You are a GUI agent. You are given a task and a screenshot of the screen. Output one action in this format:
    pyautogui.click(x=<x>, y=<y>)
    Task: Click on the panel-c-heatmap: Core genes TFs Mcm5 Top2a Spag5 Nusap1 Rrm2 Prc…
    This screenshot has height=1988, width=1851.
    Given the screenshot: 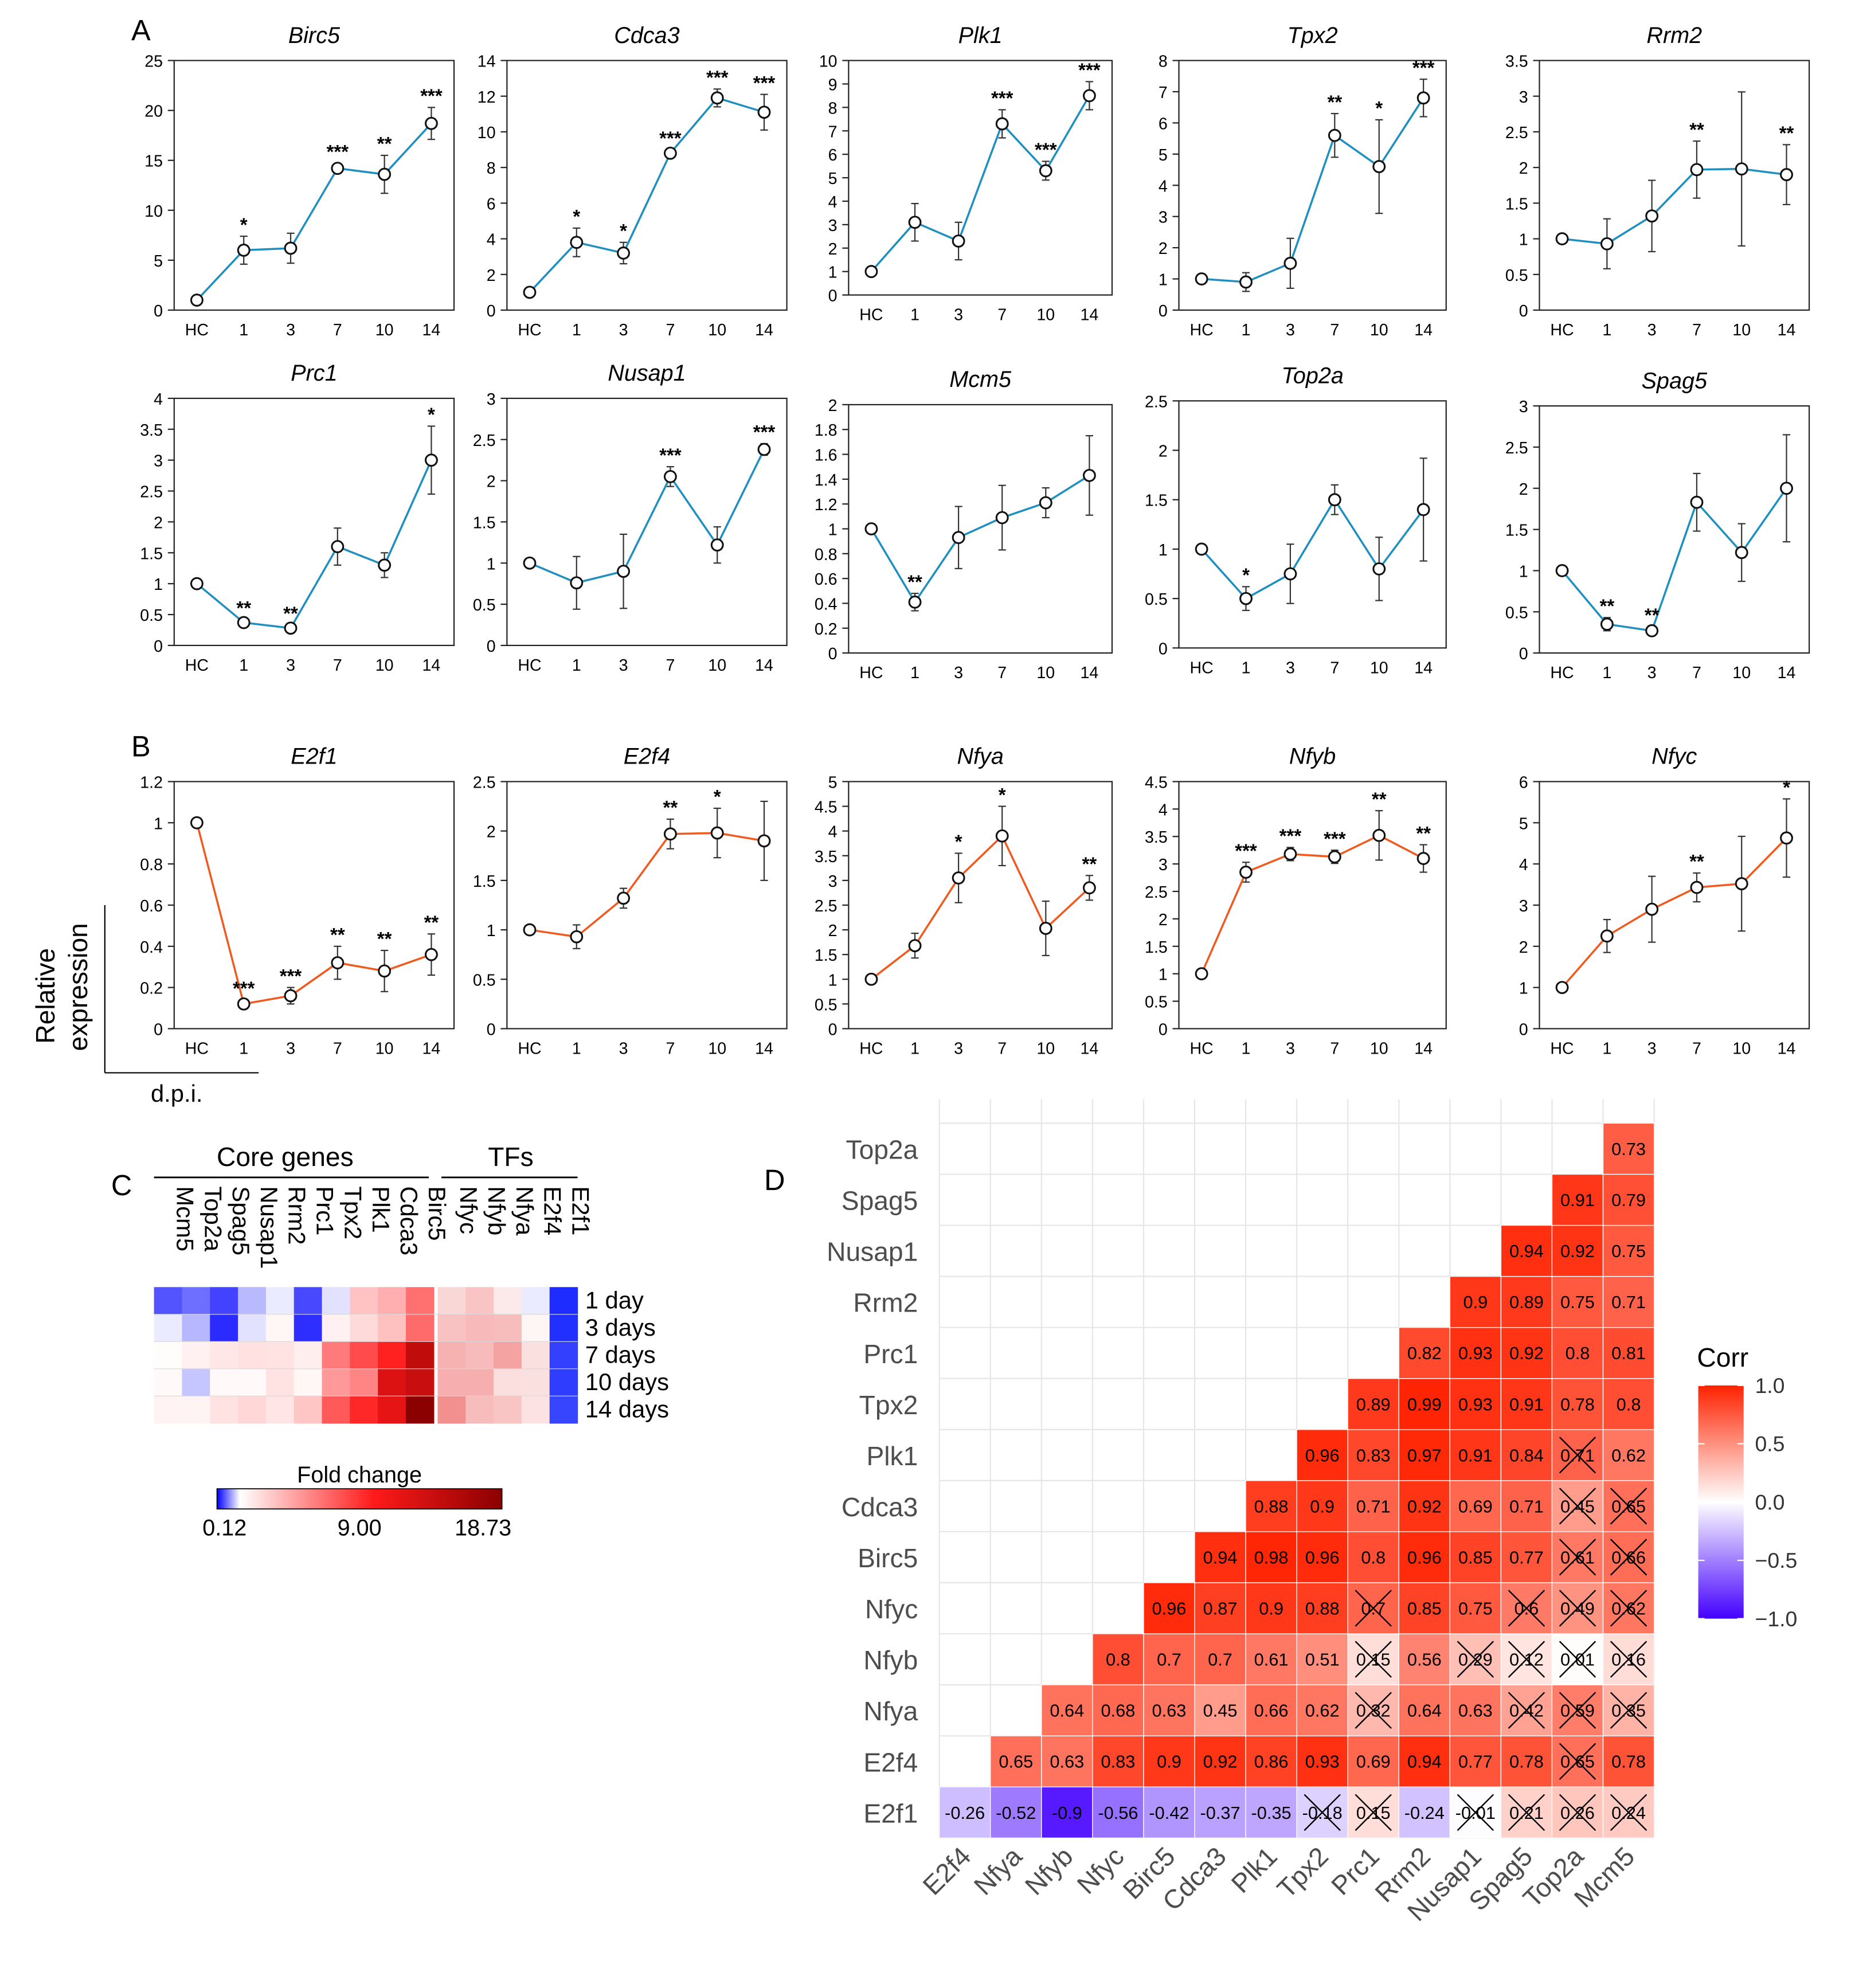 What is the action you would take?
    pyautogui.click(x=412, y=1341)
    